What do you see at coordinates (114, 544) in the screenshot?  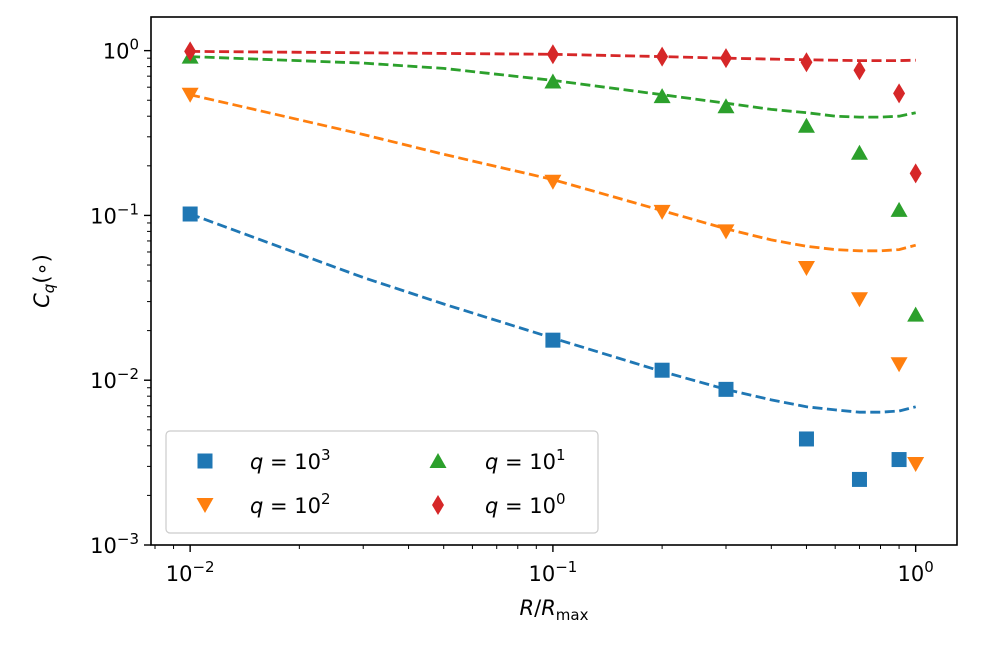 I see `y-tick-label: 10⁻³` at bounding box center [114, 544].